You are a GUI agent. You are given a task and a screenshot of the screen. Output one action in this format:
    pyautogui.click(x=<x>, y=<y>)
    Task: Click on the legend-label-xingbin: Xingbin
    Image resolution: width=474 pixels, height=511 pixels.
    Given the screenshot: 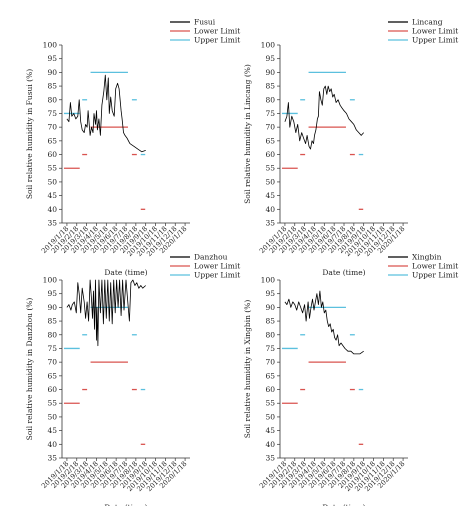 What is the action you would take?
    pyautogui.click(x=427, y=257)
    